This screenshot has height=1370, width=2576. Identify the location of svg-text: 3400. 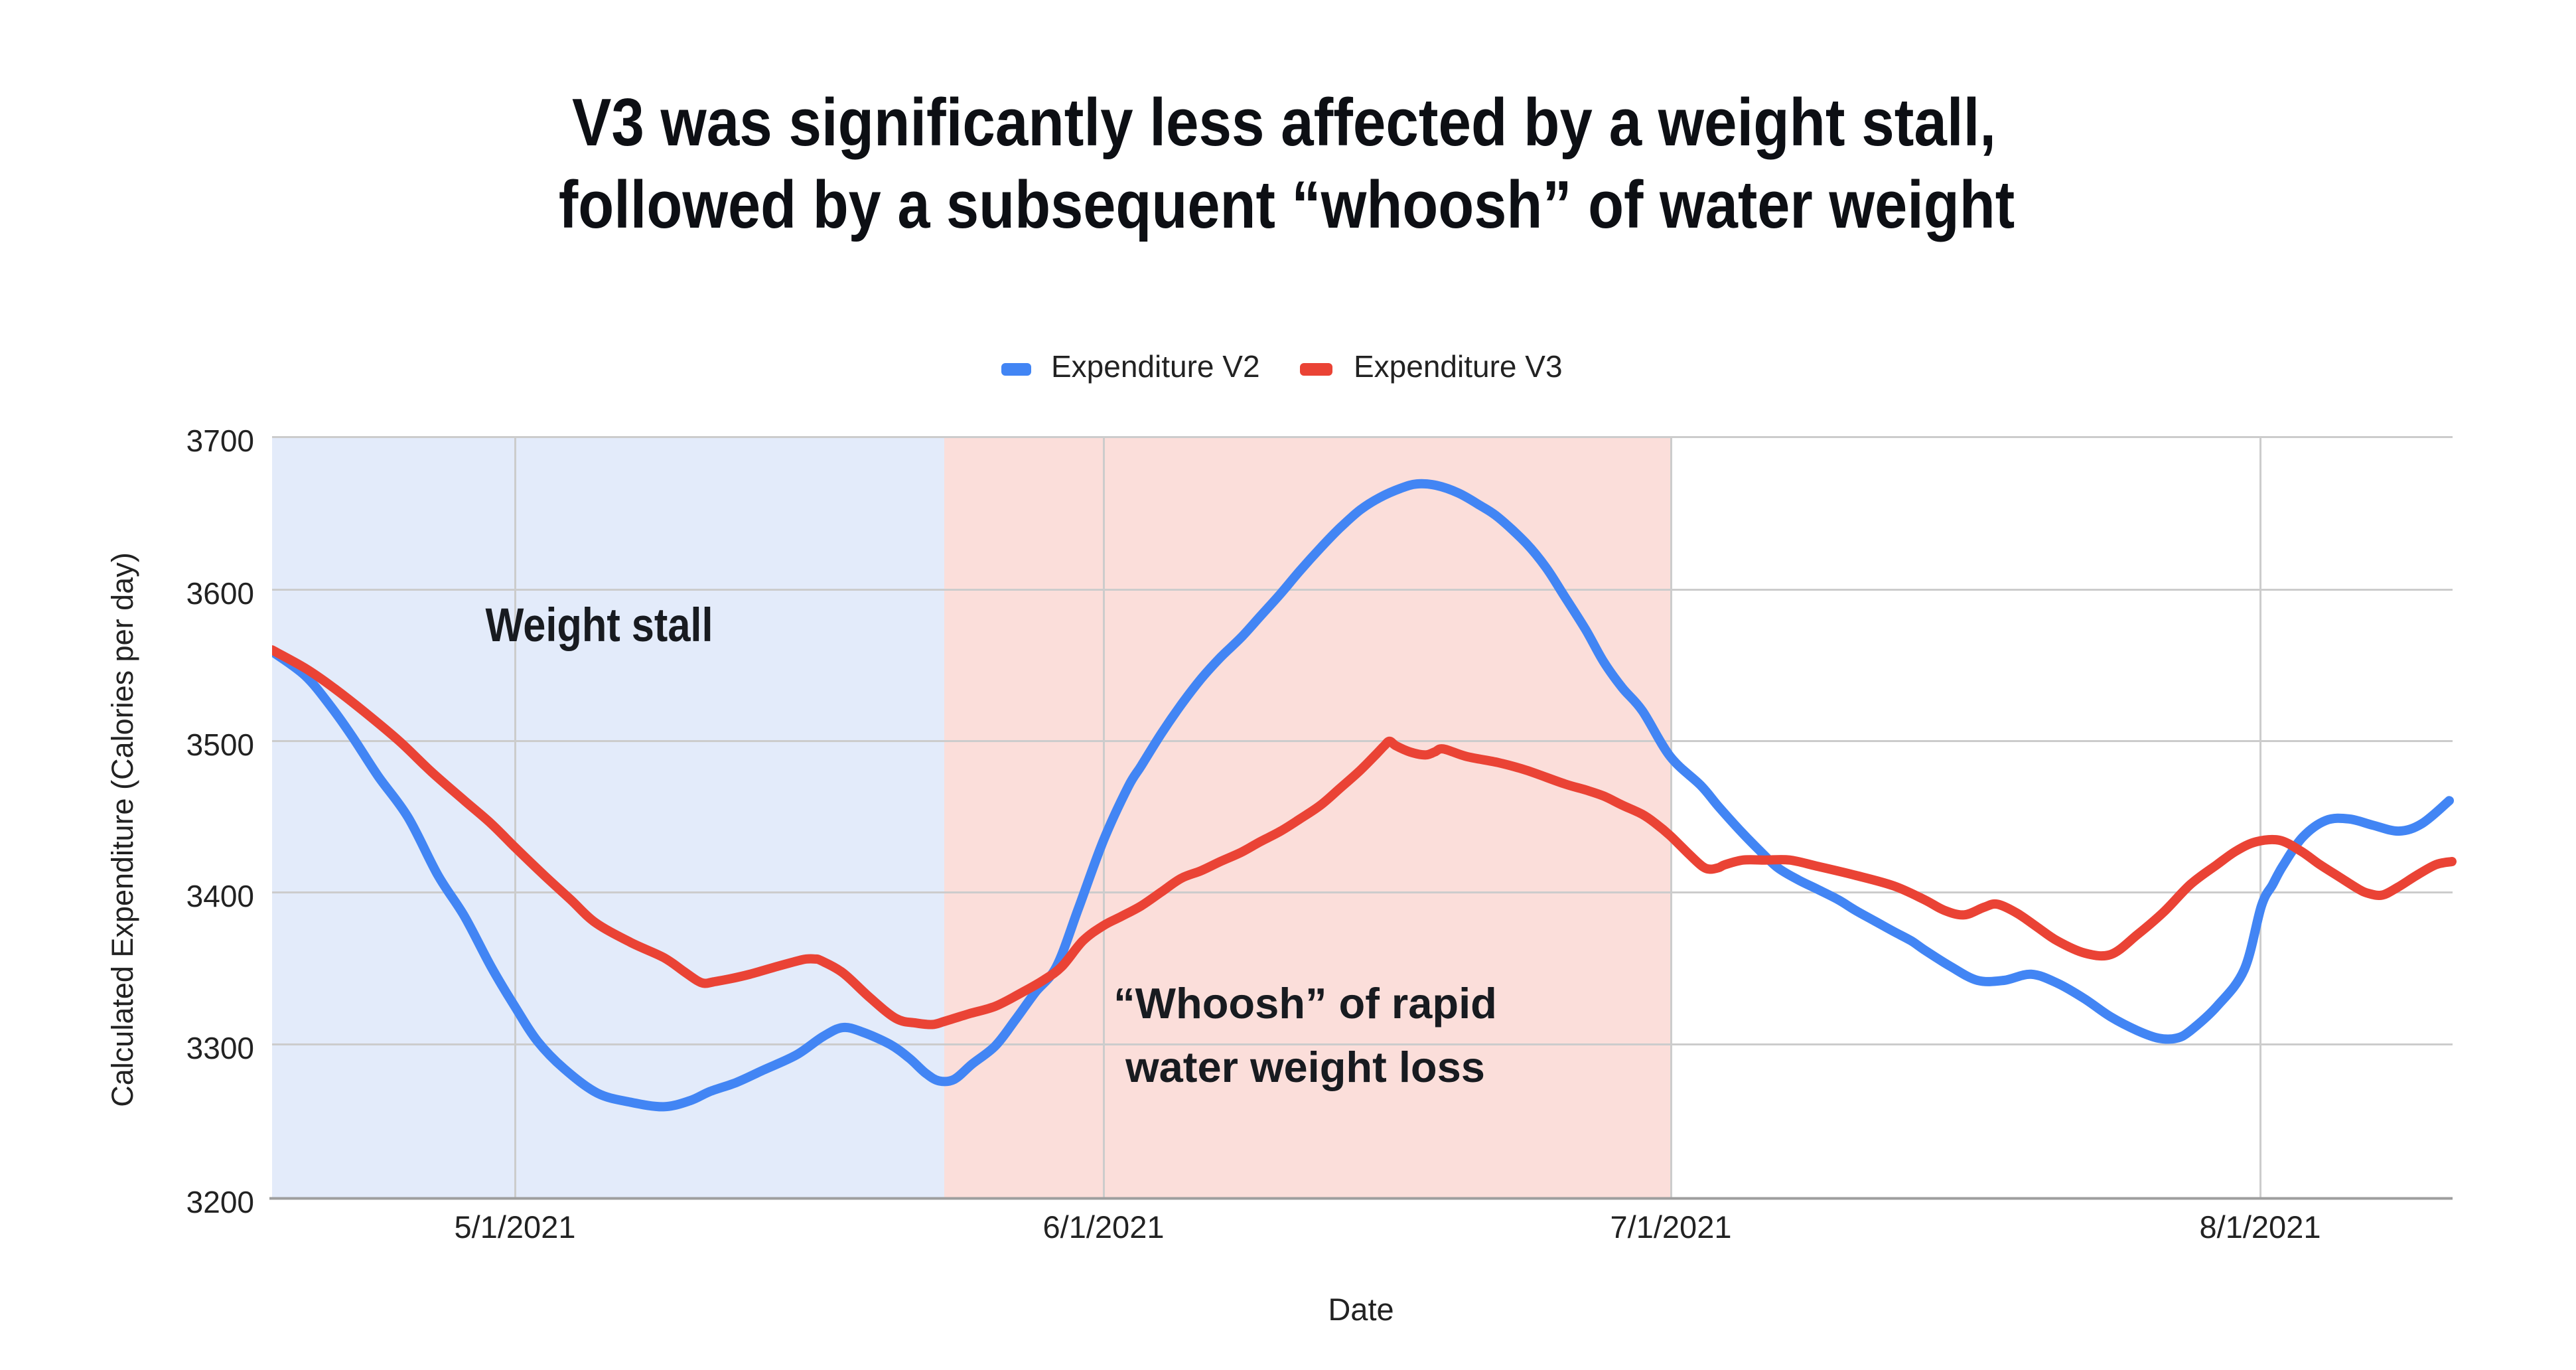
(220, 896).